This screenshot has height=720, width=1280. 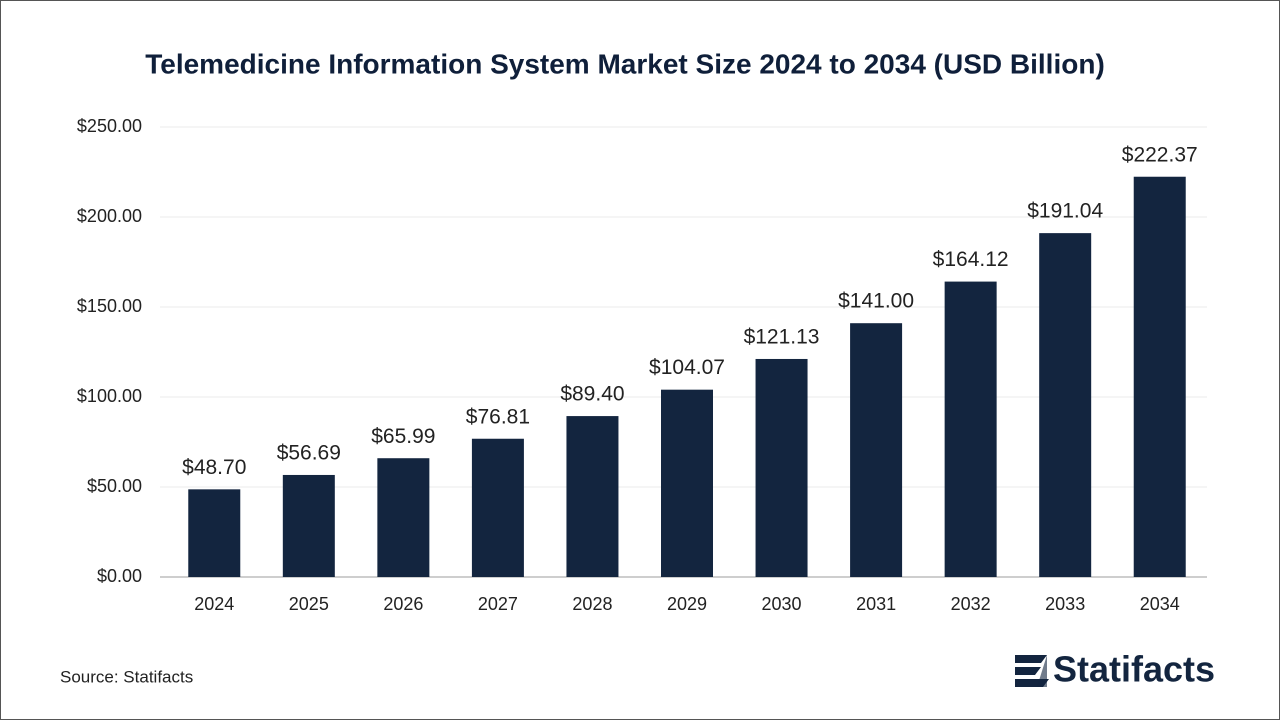 What do you see at coordinates (1134, 669) in the screenshot?
I see `brand-name: Statifacts` at bounding box center [1134, 669].